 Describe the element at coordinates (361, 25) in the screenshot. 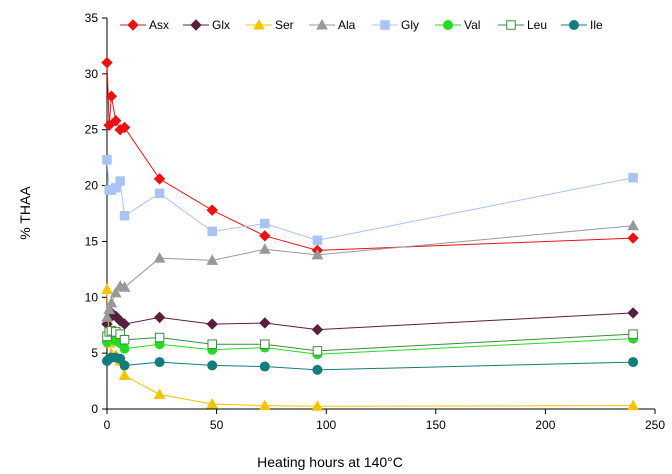

I see `legend: Asx Glx Ser Ala Gly Val Leu Ile` at that location.